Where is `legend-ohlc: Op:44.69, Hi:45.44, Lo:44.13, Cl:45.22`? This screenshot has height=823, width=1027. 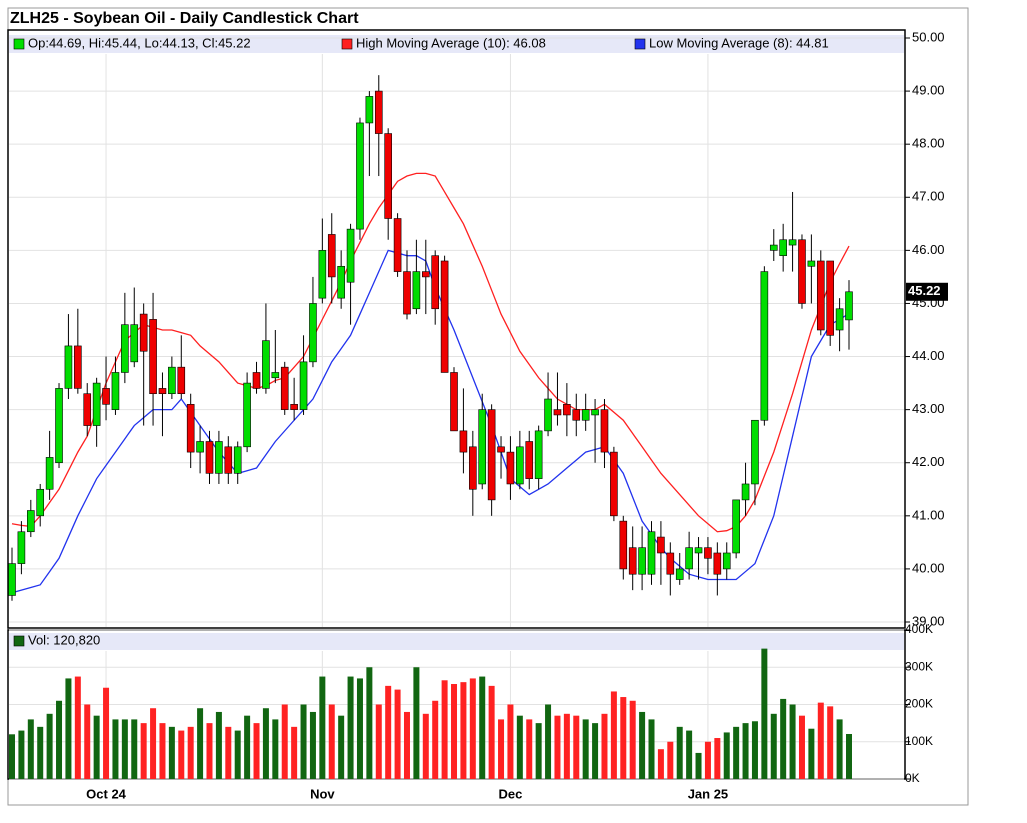
legend-ohlc: Op:44.69, Hi:45.44, Lo:44.13, Cl:45.22 is located at coordinates (139, 42).